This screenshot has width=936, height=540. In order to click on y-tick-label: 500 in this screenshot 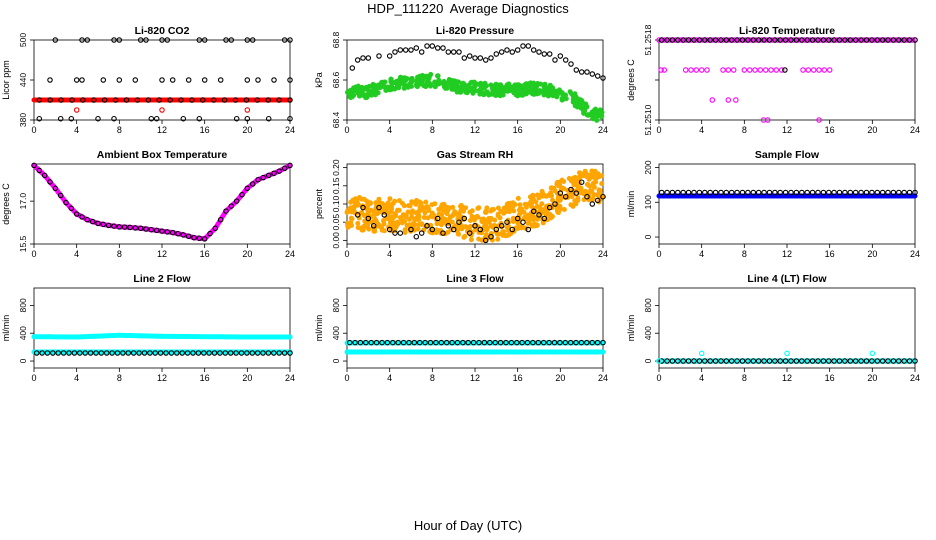, I will do `click(23, 40)`.